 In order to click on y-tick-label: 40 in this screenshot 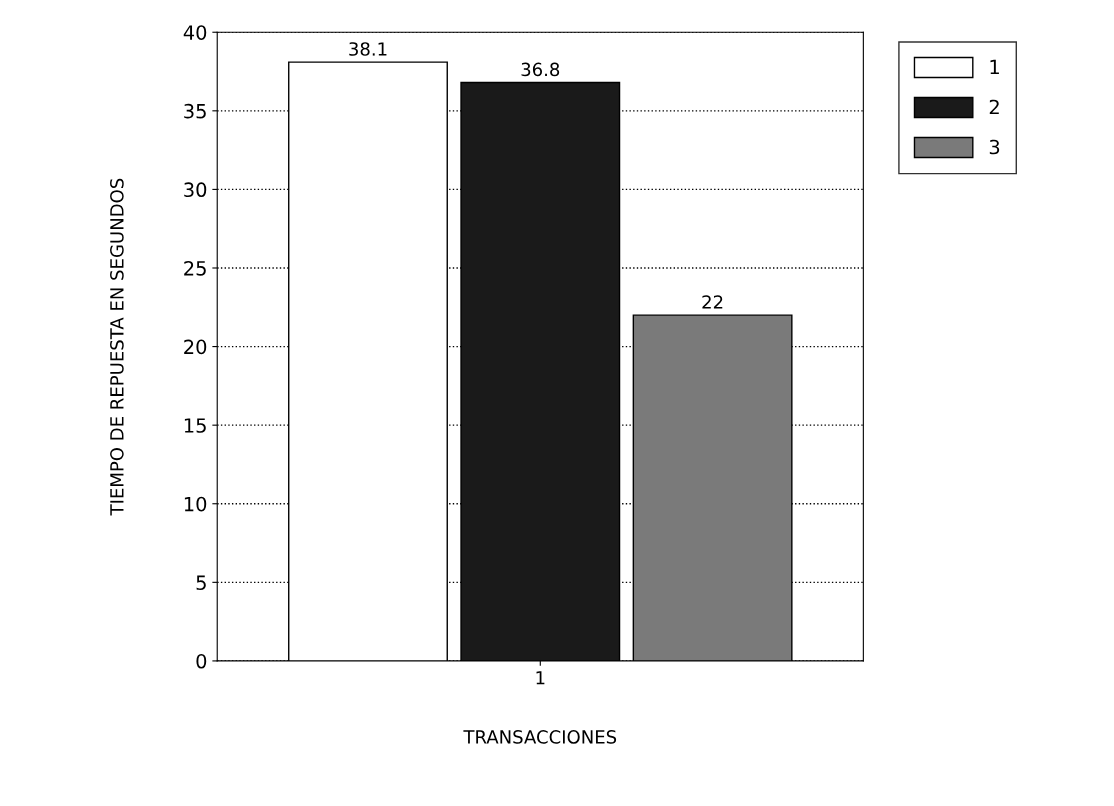, I will do `click(195, 32)`.